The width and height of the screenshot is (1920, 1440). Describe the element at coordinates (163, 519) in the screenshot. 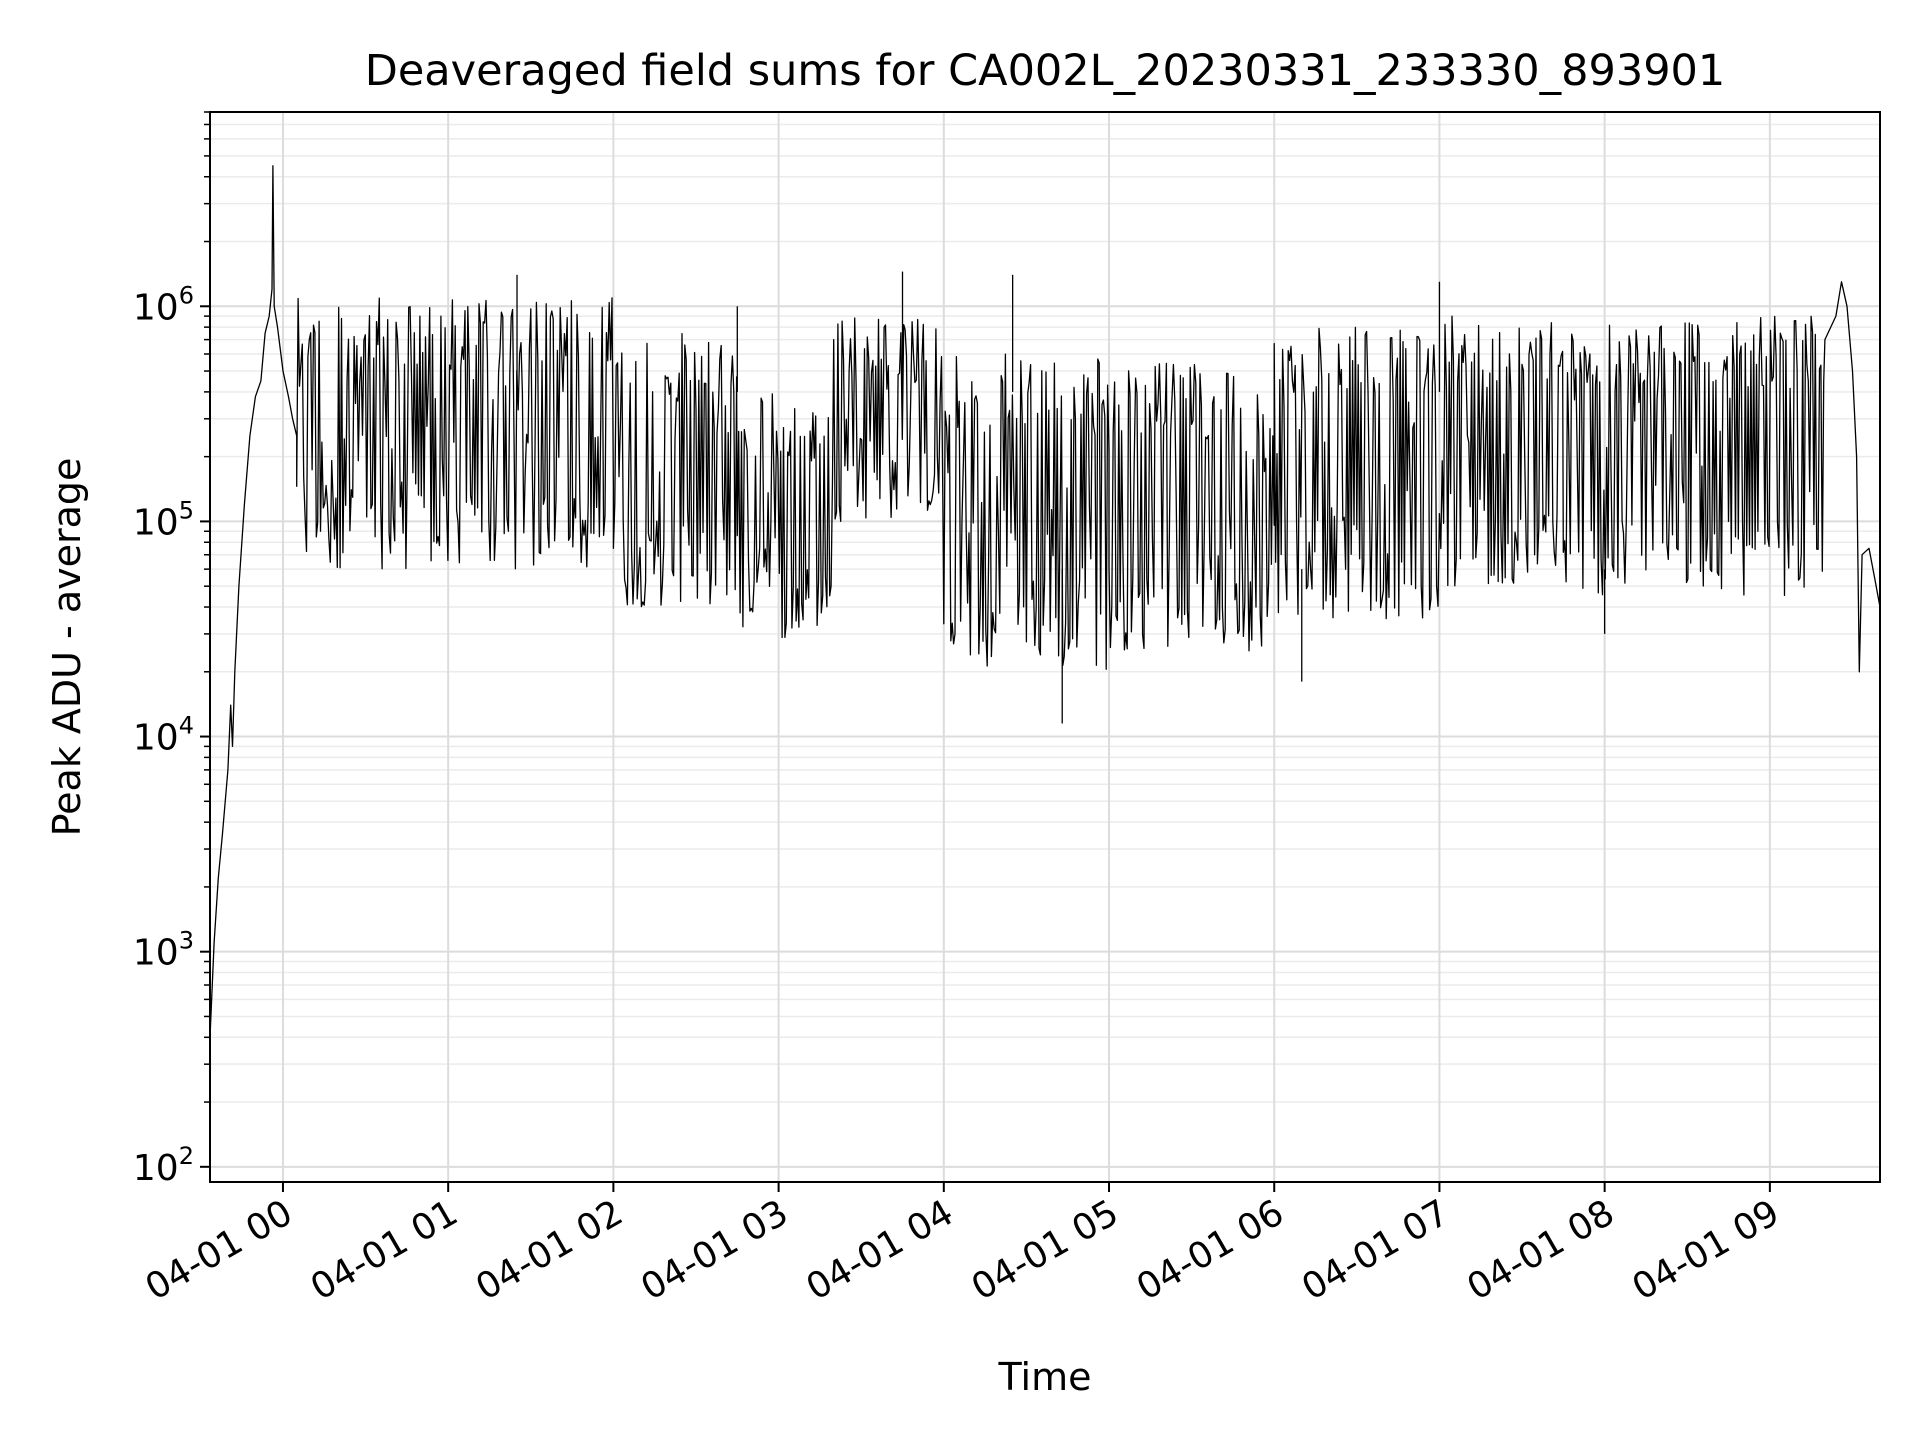

I see `y-tick-label: 10⁵` at that location.